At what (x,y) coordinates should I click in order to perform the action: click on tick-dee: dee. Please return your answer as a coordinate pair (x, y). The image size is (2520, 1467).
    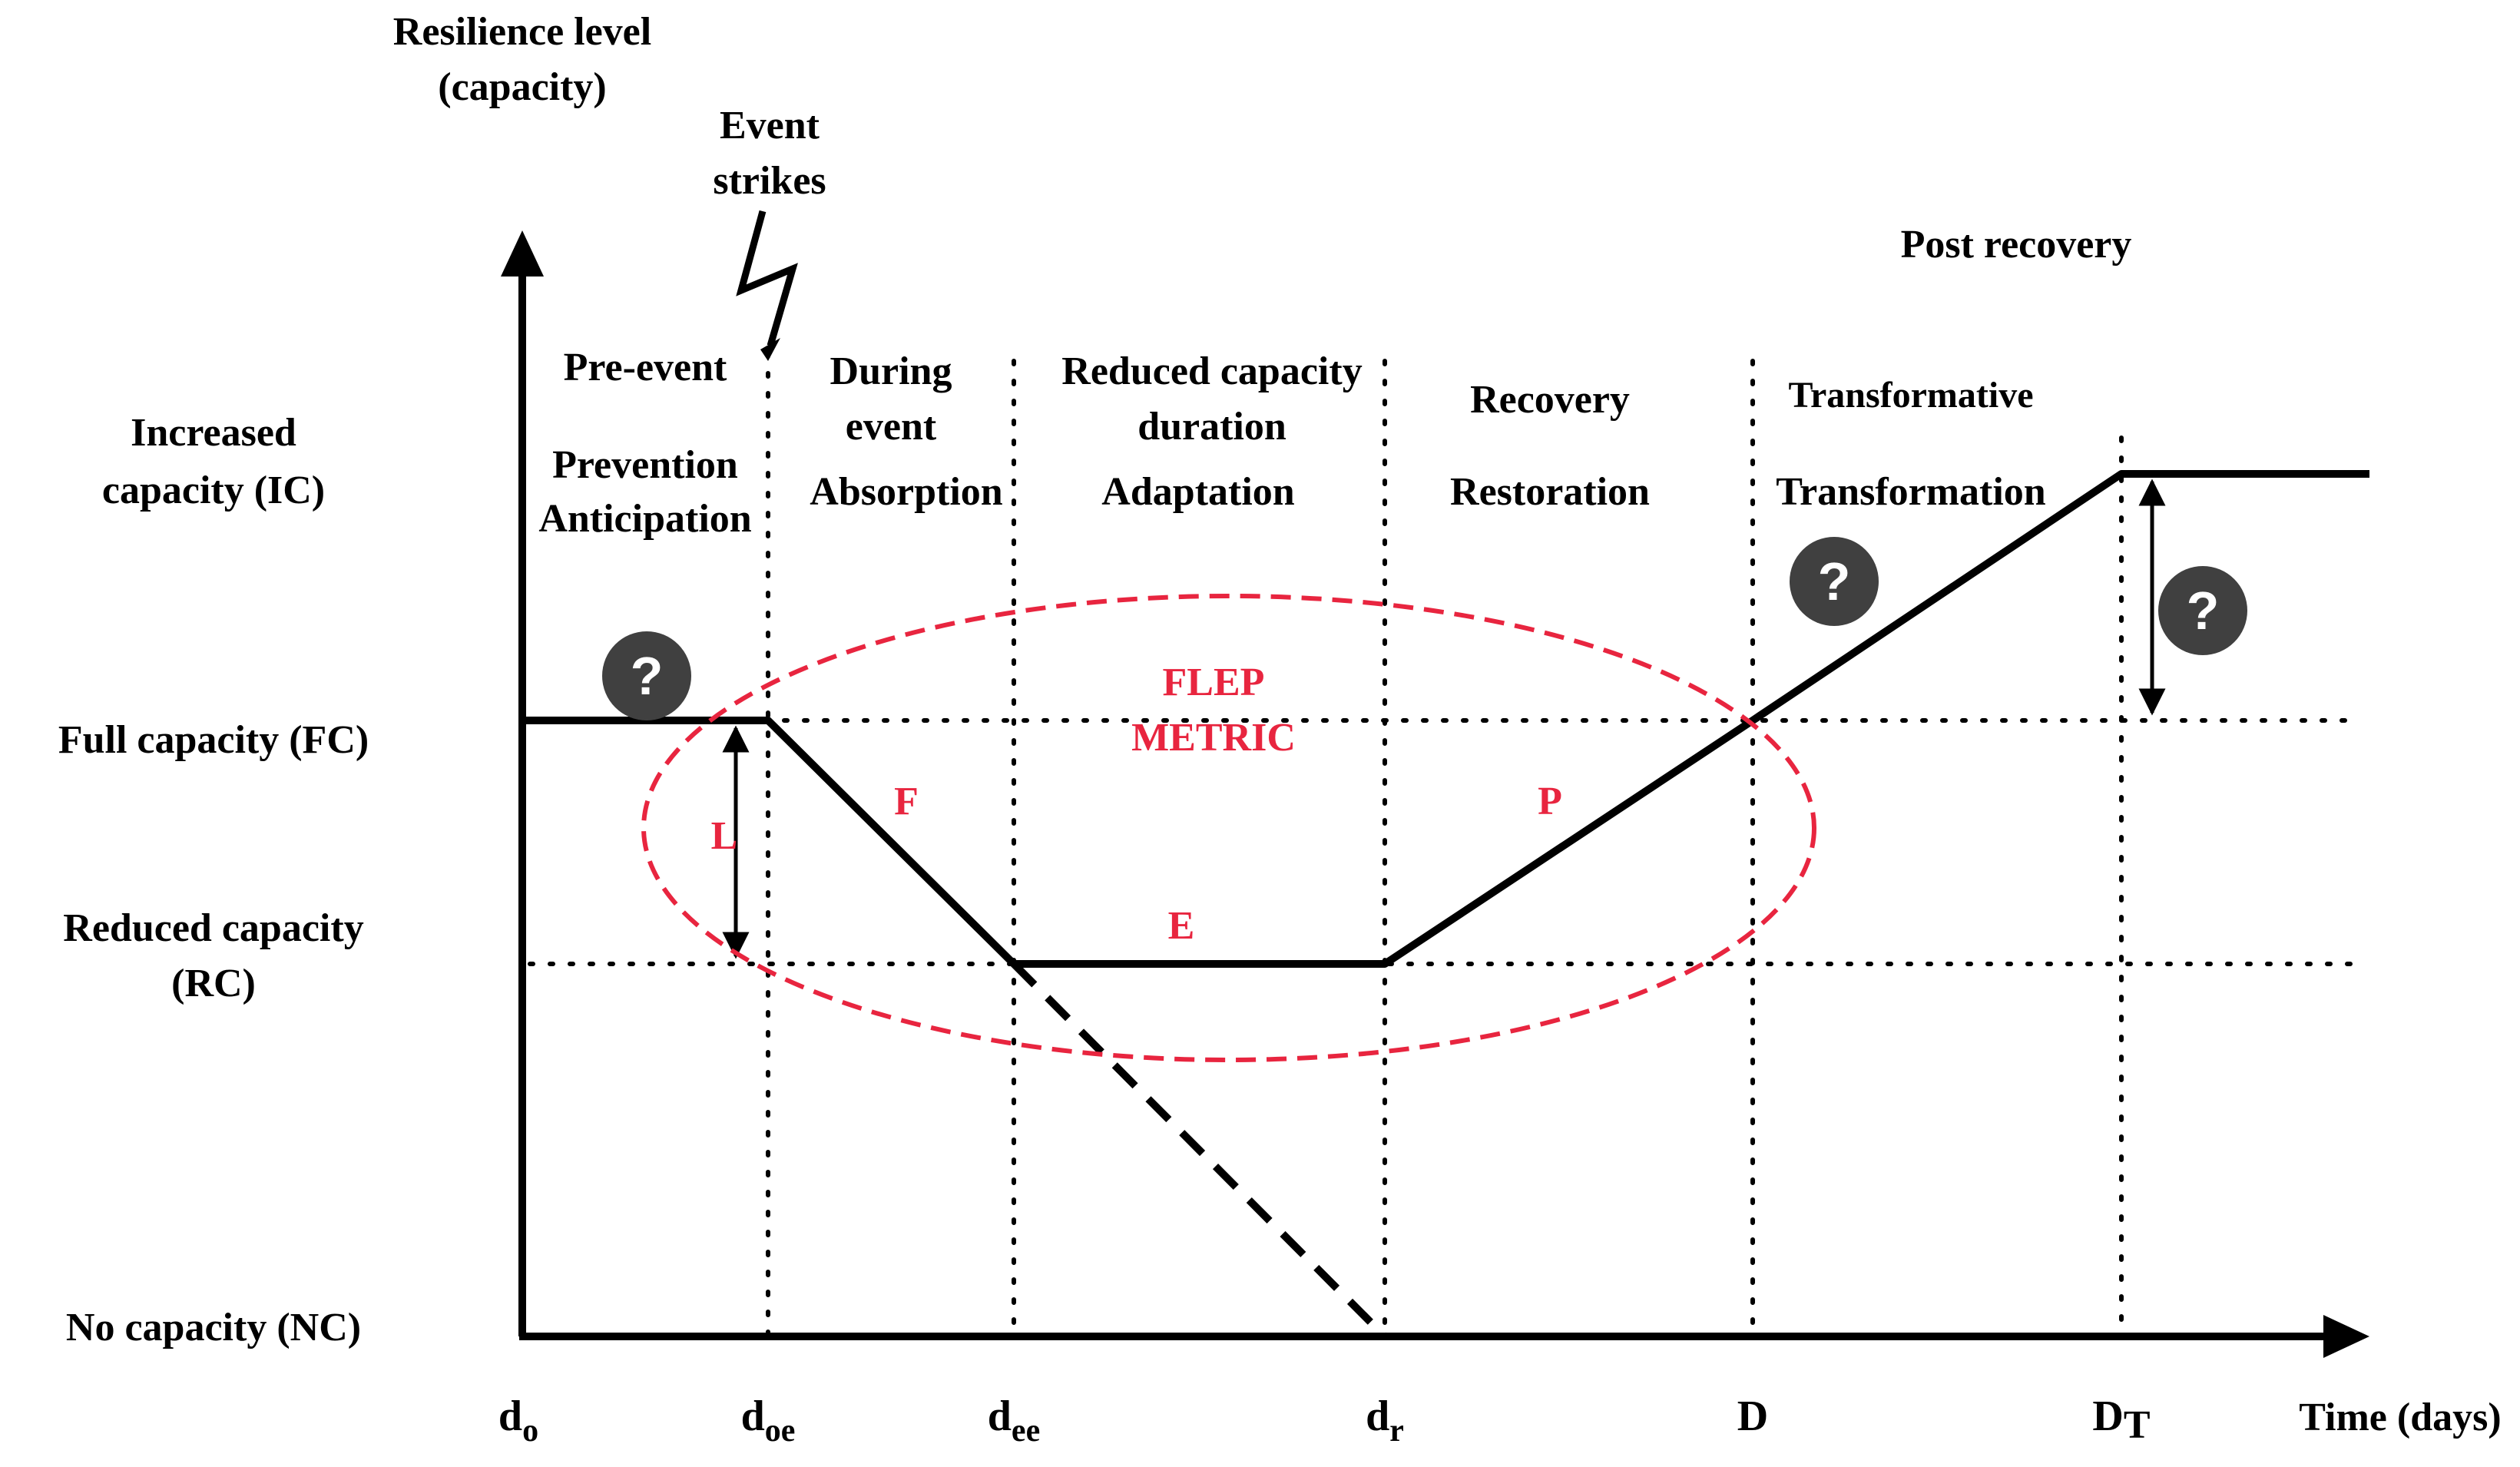
    Looking at the image, I should click on (1014, 1420).